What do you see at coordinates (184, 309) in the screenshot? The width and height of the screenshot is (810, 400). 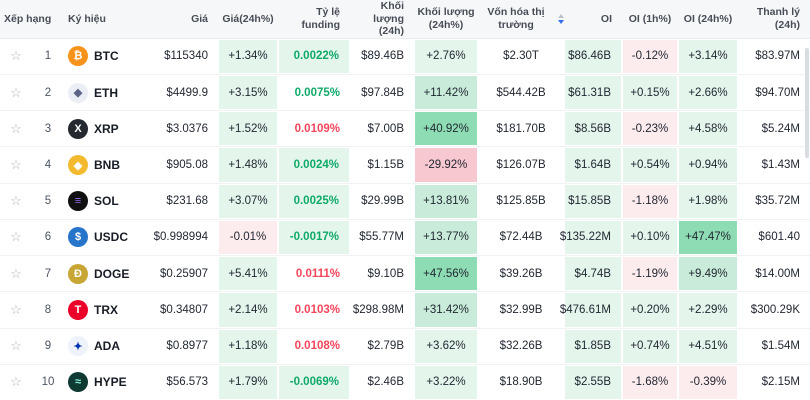 I see `price-cell: $0.34807` at bounding box center [184, 309].